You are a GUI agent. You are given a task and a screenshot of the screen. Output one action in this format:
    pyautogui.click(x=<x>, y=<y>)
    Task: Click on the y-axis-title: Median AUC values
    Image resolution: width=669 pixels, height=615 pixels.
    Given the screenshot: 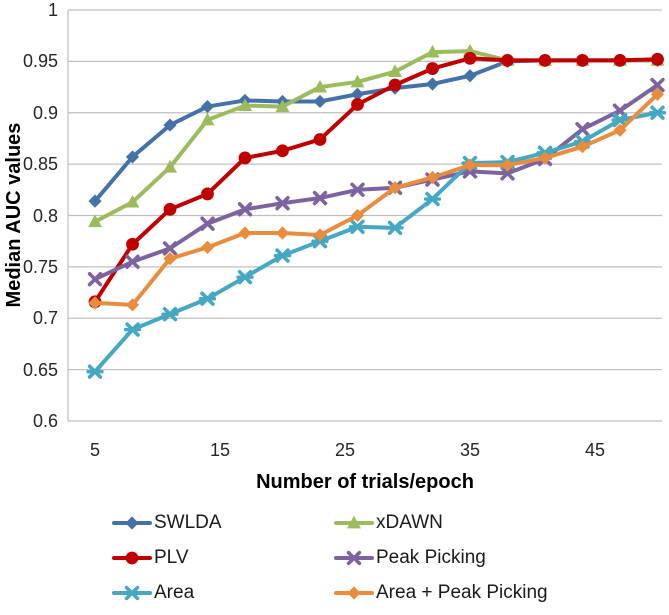 What is the action you would take?
    pyautogui.click(x=14, y=215)
    